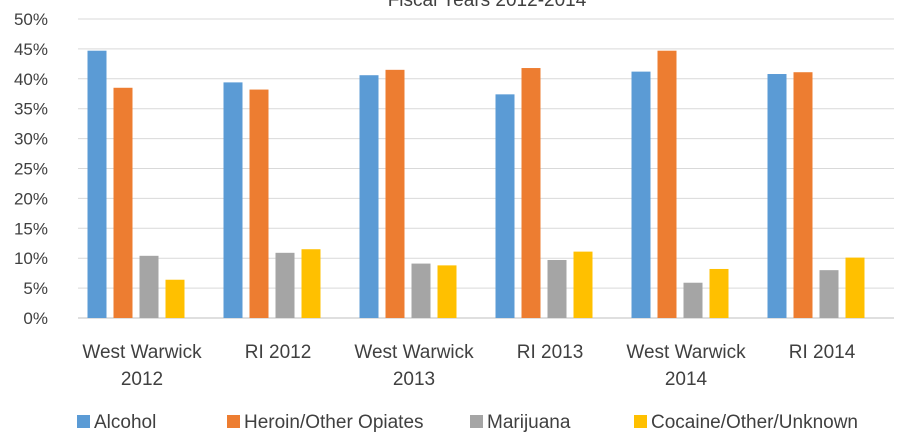  I want to click on legend-label: Cocaine/Other/Unknown, so click(754, 422).